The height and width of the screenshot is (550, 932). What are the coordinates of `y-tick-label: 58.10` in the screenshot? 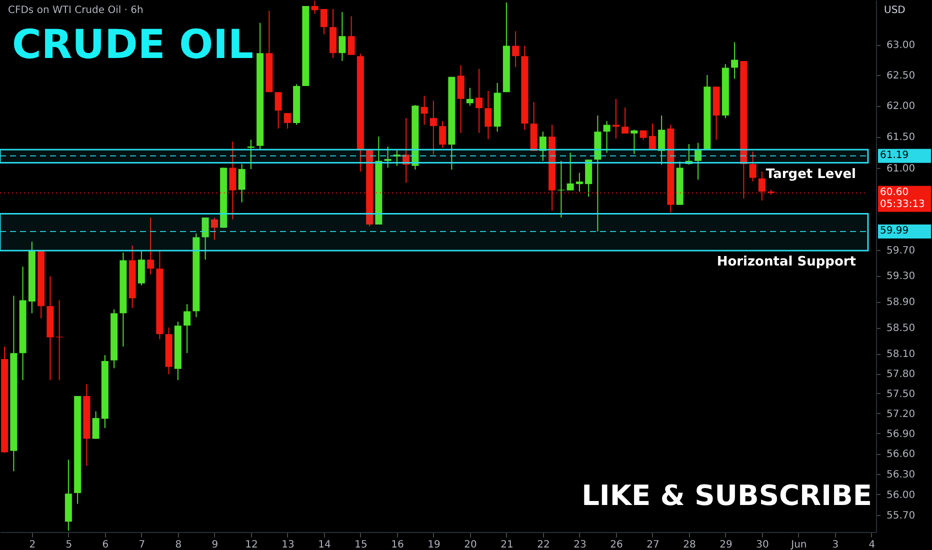 It's located at (901, 354).